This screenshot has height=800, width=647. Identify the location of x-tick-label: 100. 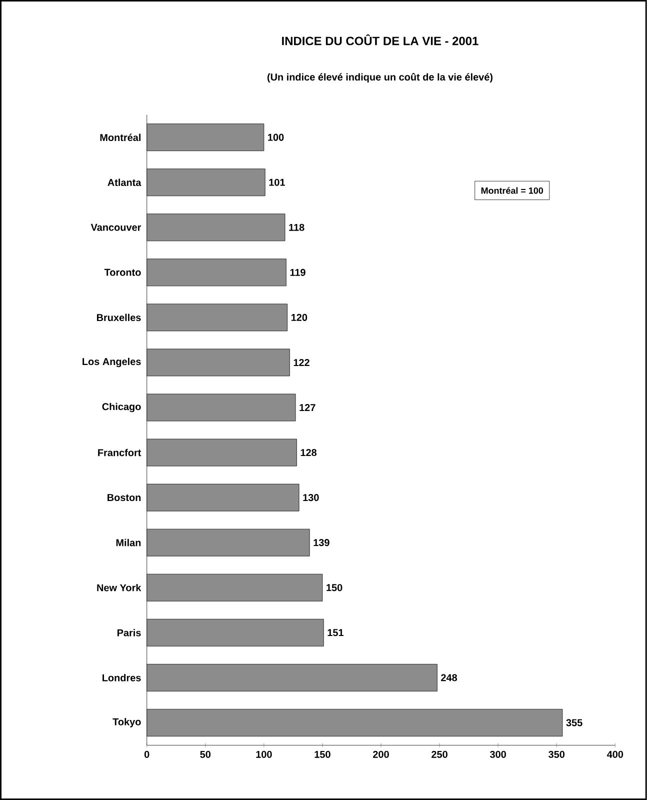
(264, 754).